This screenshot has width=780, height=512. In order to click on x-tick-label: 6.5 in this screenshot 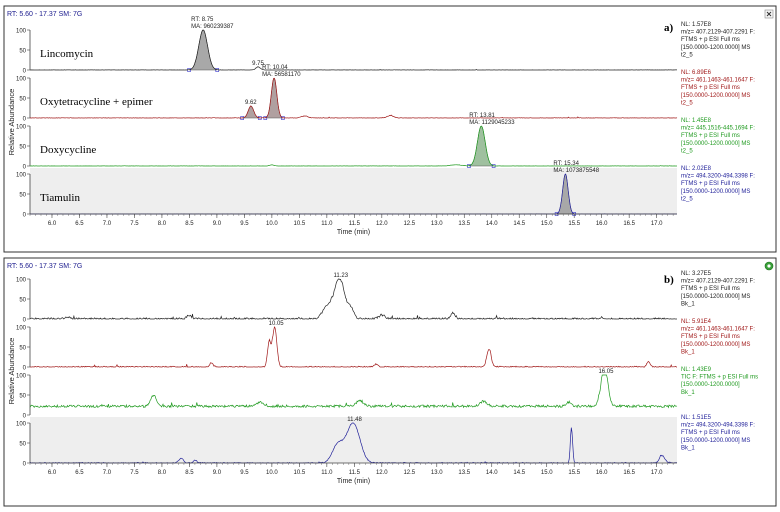, I will do `click(79, 224)`.